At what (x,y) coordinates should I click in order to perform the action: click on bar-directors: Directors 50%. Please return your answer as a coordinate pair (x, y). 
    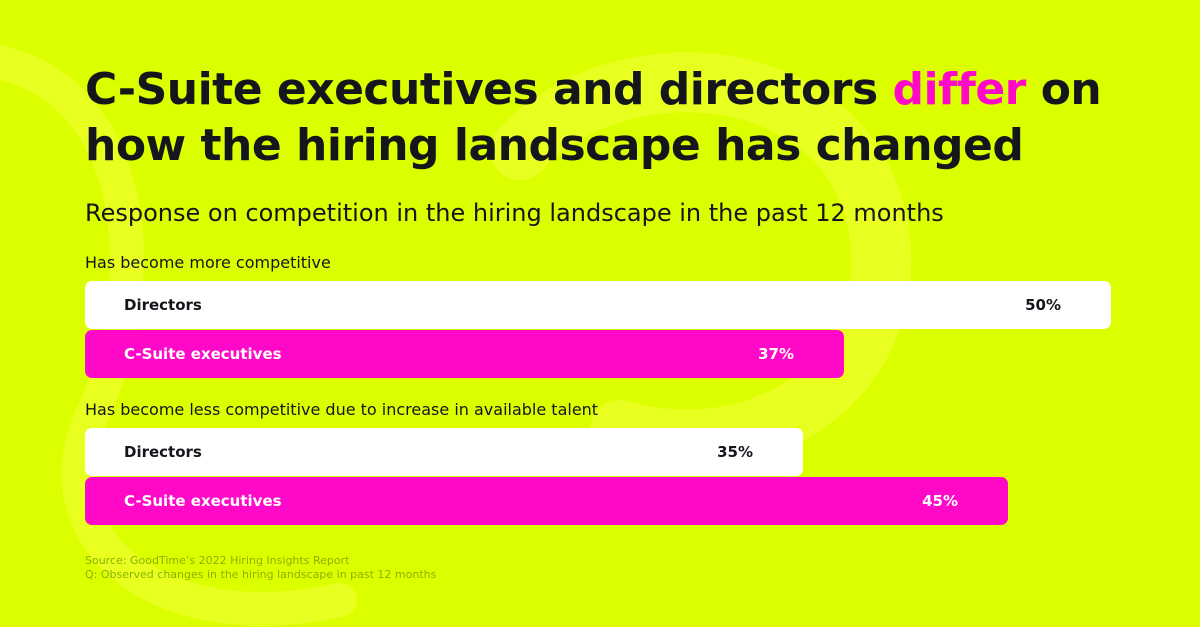
    Looking at the image, I should click on (598, 305).